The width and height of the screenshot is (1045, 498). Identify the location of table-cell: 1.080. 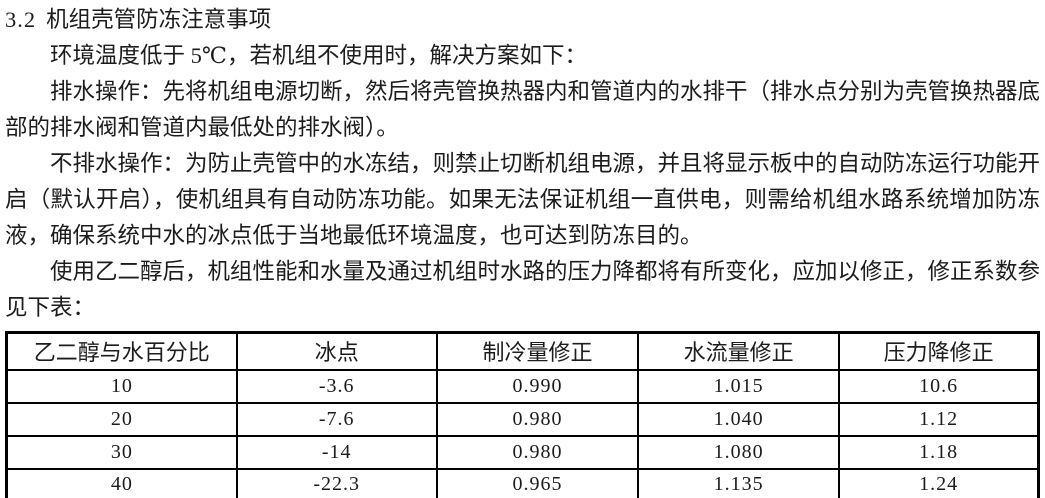
(739, 452).